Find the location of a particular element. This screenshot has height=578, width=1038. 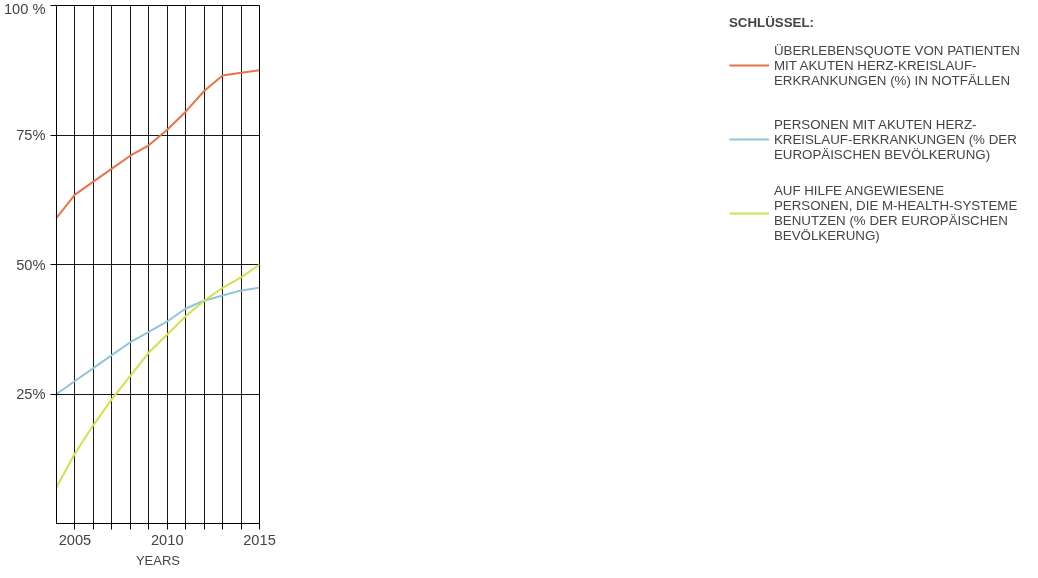

y-tick-label: 75% is located at coordinates (31, 135).